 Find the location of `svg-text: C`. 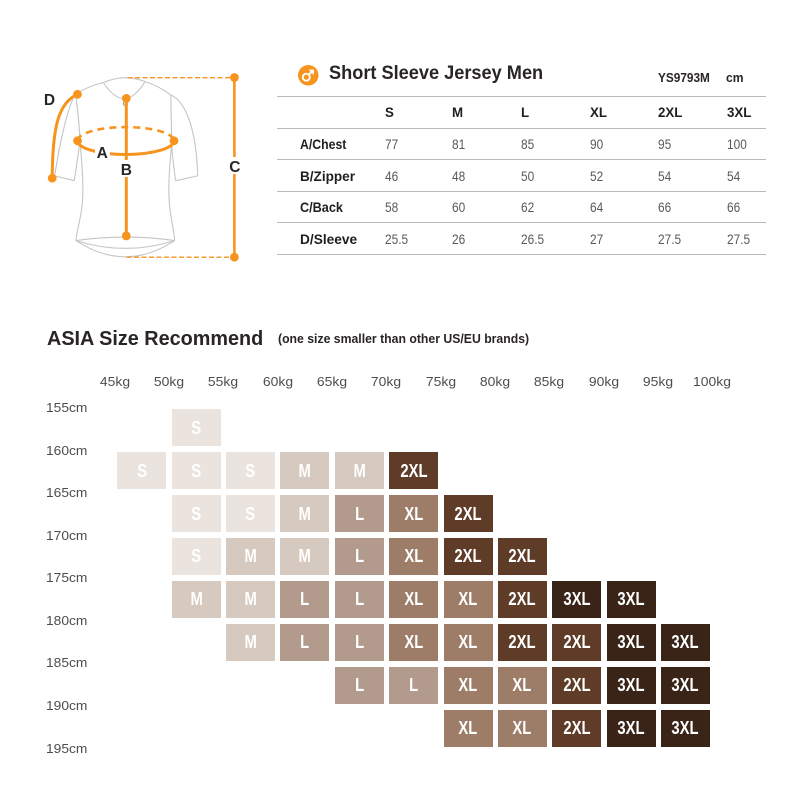

svg-text: C is located at coordinates (234, 167).